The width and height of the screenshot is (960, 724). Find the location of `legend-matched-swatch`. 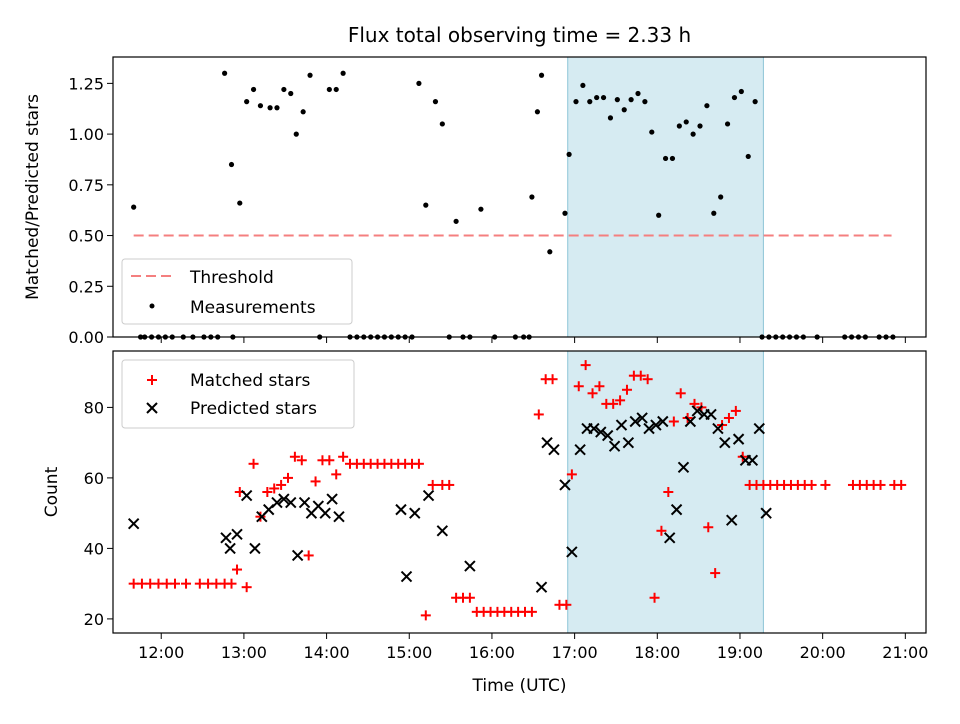

legend-matched-swatch is located at coordinates (152, 380).